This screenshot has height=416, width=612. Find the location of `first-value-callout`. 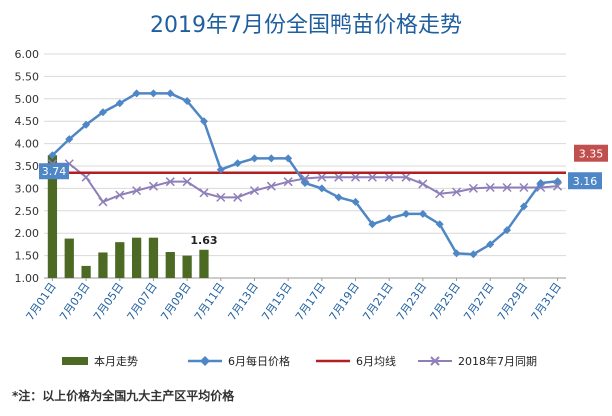

first-value-callout is located at coordinates (54, 171).